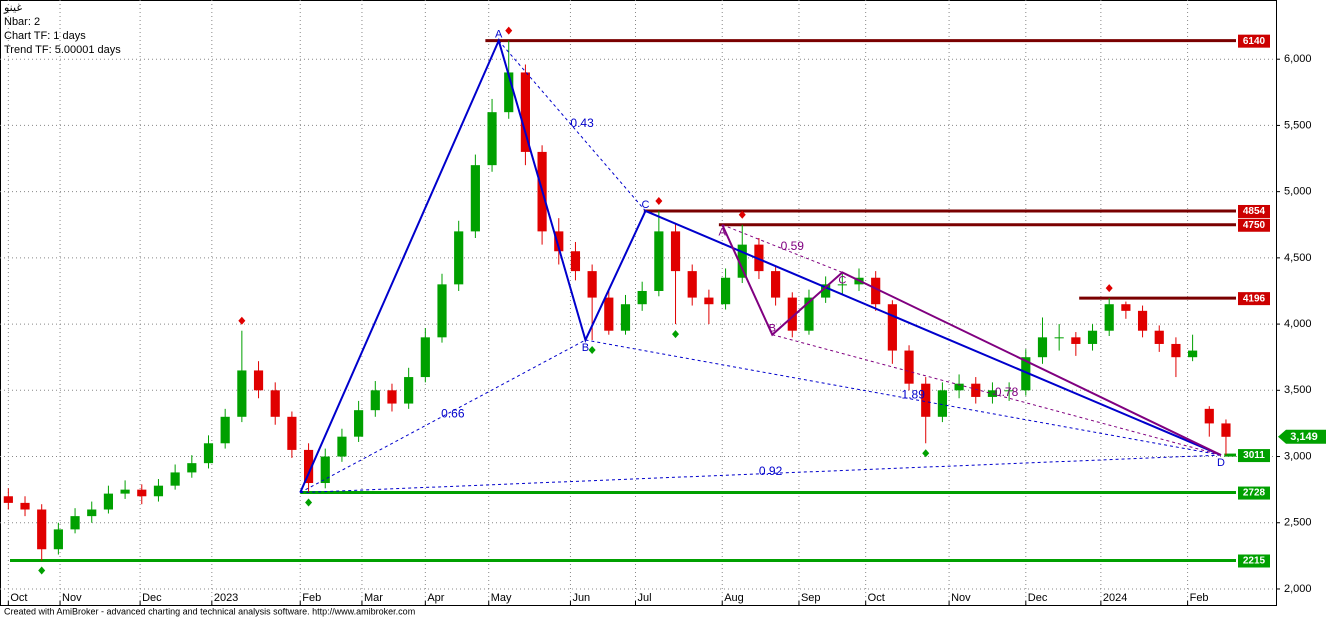 This screenshot has height=619, width=1336. Describe the element at coordinates (1298, 324) in the screenshot. I see `y-tick-label: 4,000` at that location.